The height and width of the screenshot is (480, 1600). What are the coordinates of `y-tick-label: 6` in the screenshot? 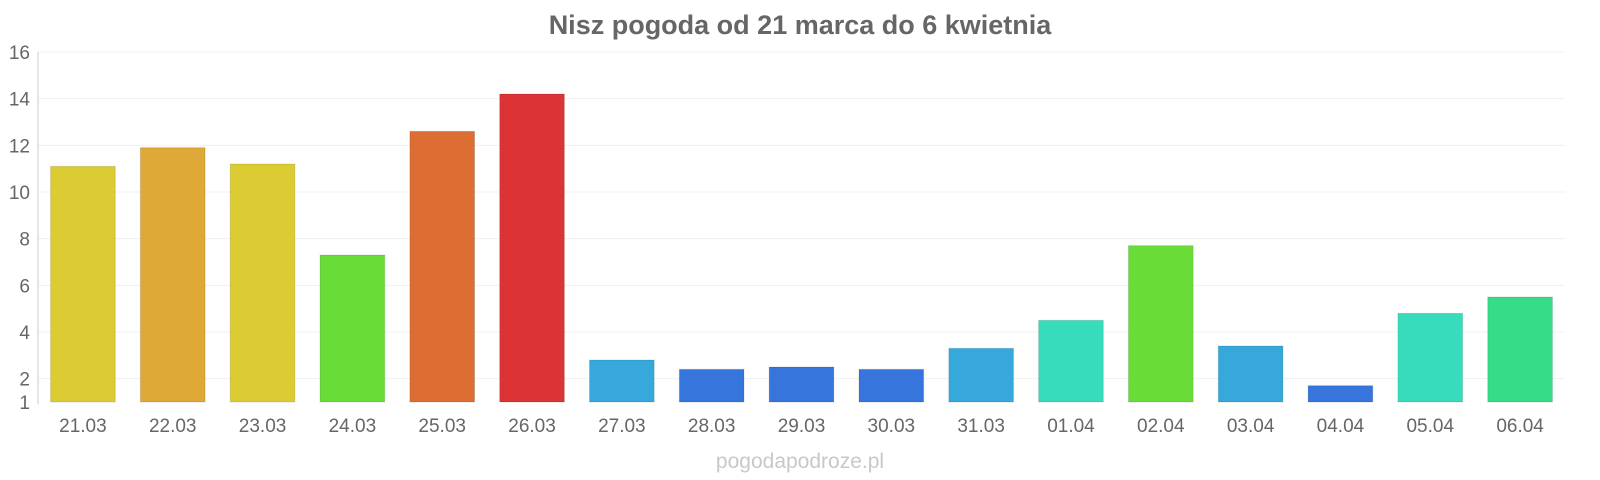 It's located at (24, 286).